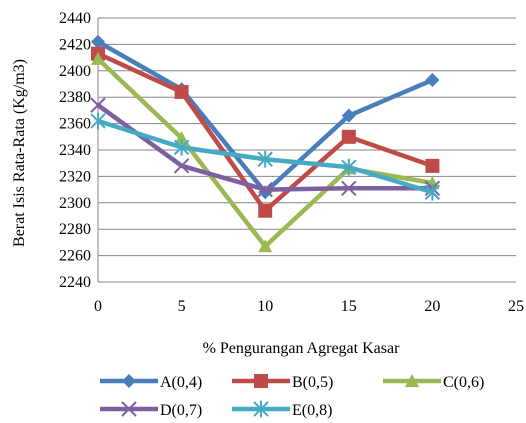 Image resolution: width=526 pixels, height=423 pixels. What do you see at coordinates (433, 382) in the screenshot?
I see `legend-item: C(0,6)` at bounding box center [433, 382].